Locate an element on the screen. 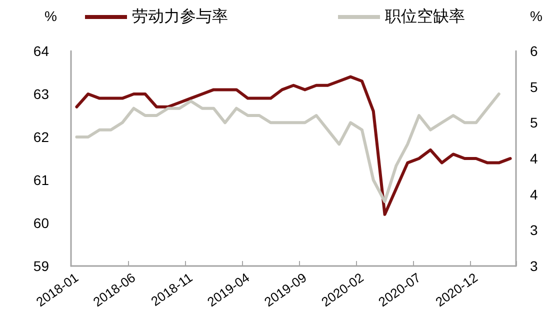  y-tick-label: 63 is located at coordinates (41, 94).